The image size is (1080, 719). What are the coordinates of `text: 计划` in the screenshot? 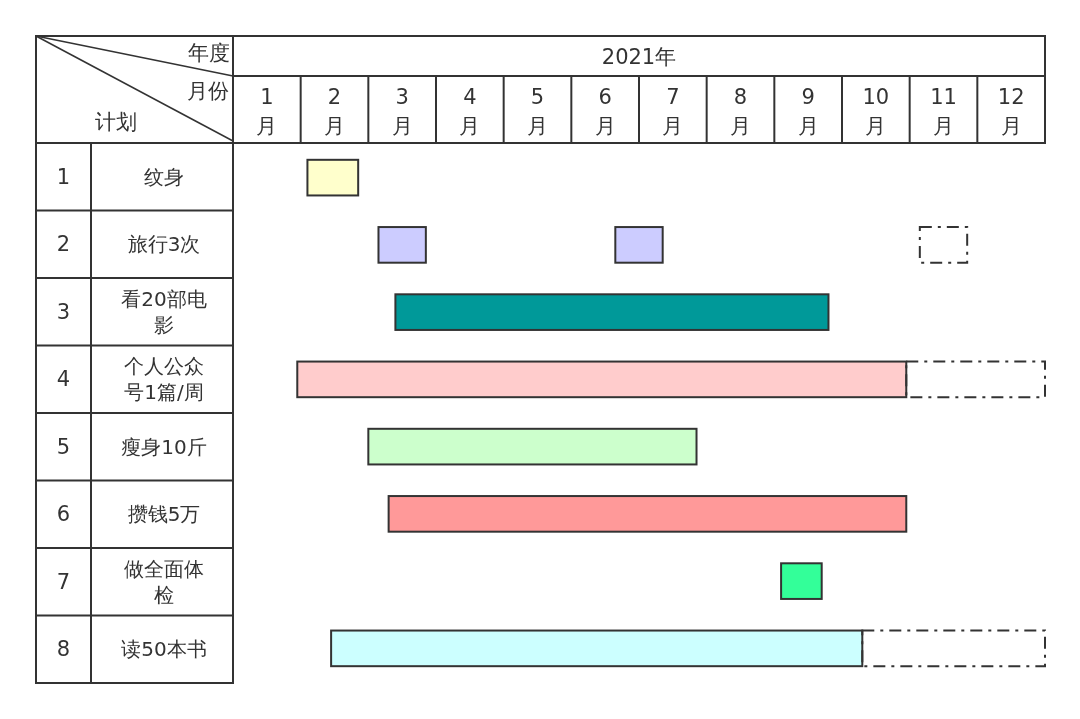 It's located at (116, 122).